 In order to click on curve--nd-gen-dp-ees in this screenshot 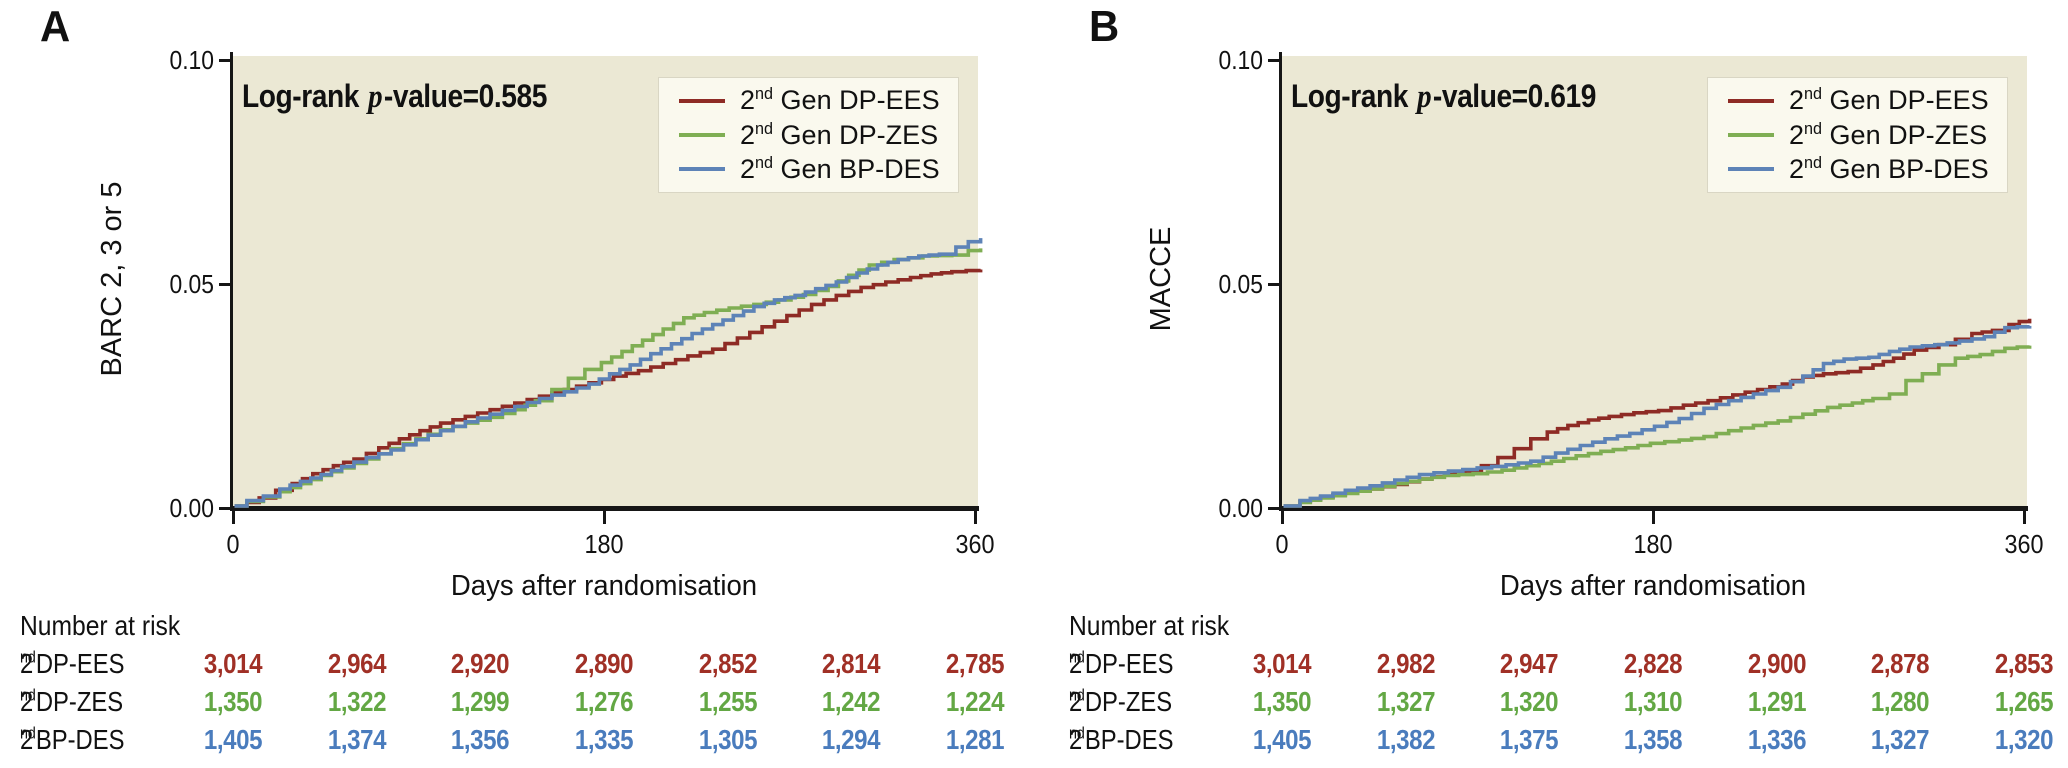, I will do `click(608, 388)`.